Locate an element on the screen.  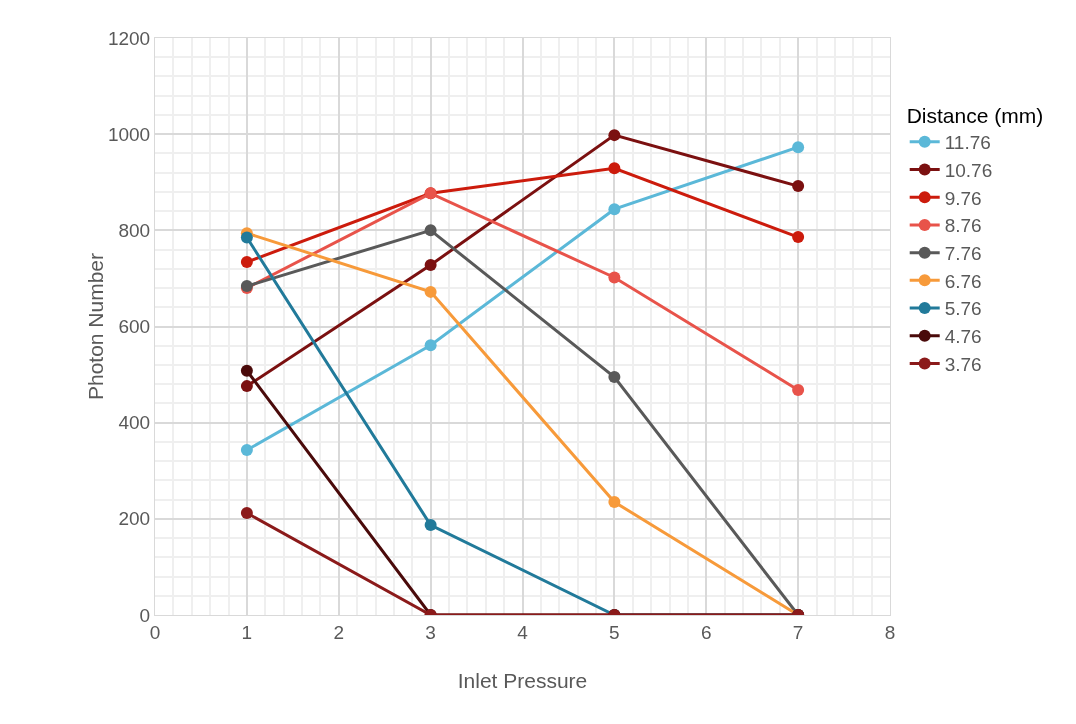
y-tick-label: 1000 is located at coordinates (129, 134).